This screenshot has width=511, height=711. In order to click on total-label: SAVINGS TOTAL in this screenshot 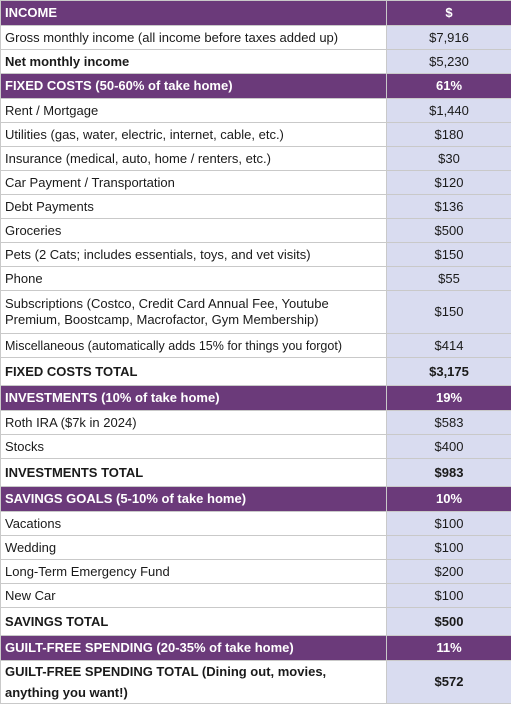, I will do `click(193, 621)`.